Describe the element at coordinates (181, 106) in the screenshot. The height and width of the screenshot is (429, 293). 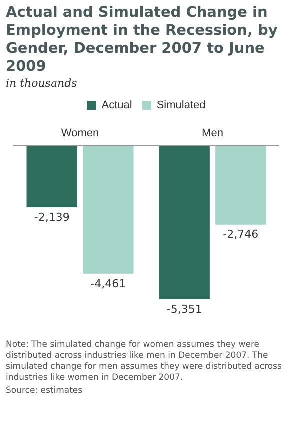
I see `legend-label: Simulated` at that location.